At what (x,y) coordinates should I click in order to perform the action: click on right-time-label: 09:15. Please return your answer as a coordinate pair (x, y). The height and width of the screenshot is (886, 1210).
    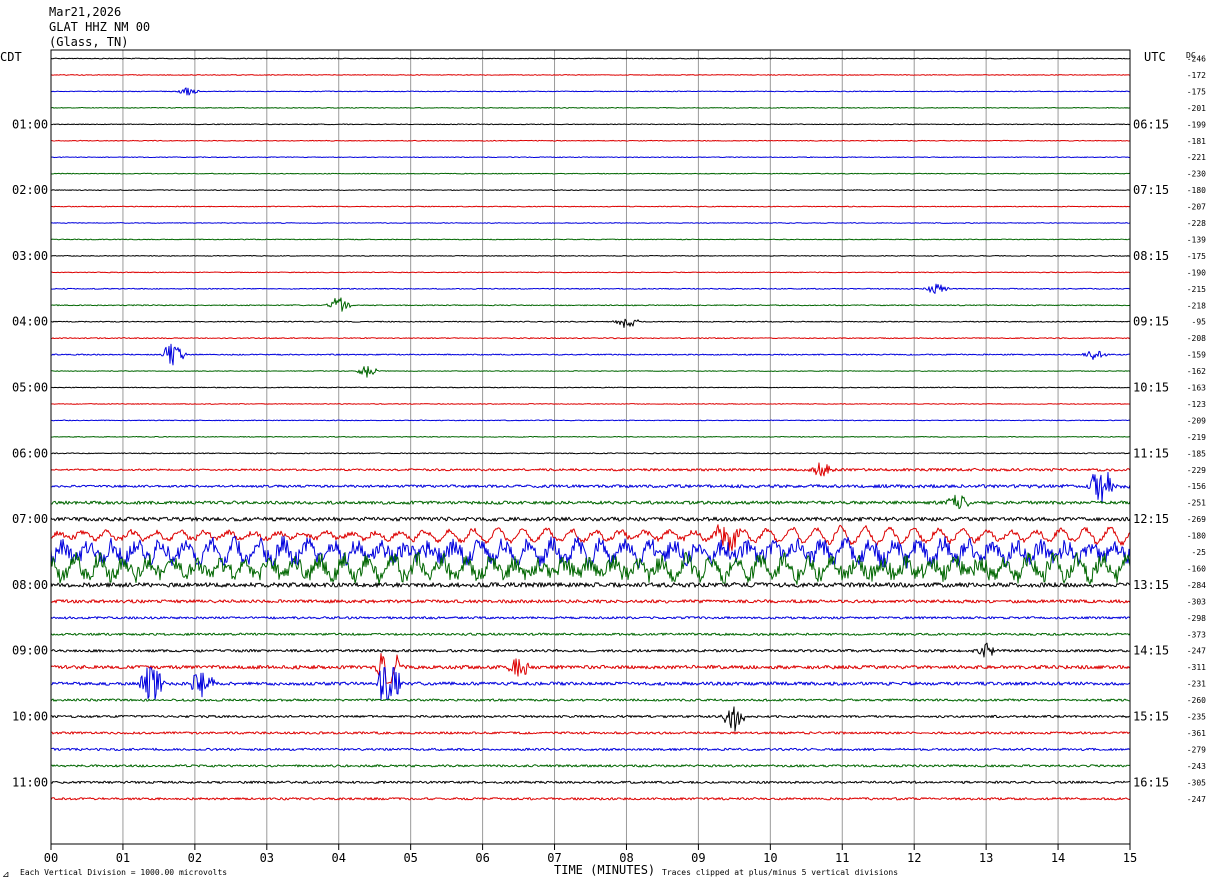
    Looking at the image, I should click on (1151, 322).